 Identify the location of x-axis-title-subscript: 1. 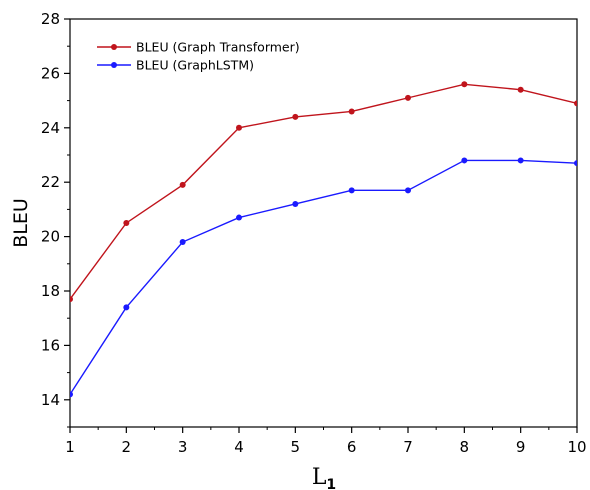
(331, 483).